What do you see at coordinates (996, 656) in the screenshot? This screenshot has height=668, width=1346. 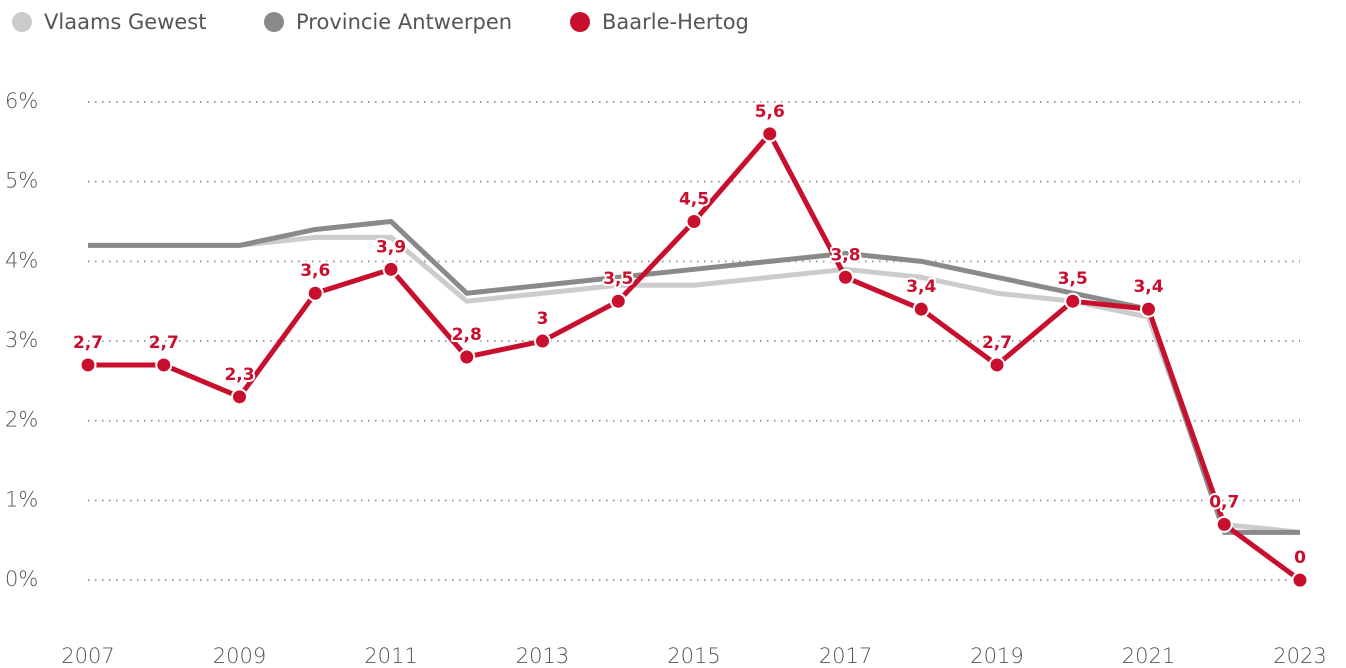 I see `x-tick-label: 2019` at bounding box center [996, 656].